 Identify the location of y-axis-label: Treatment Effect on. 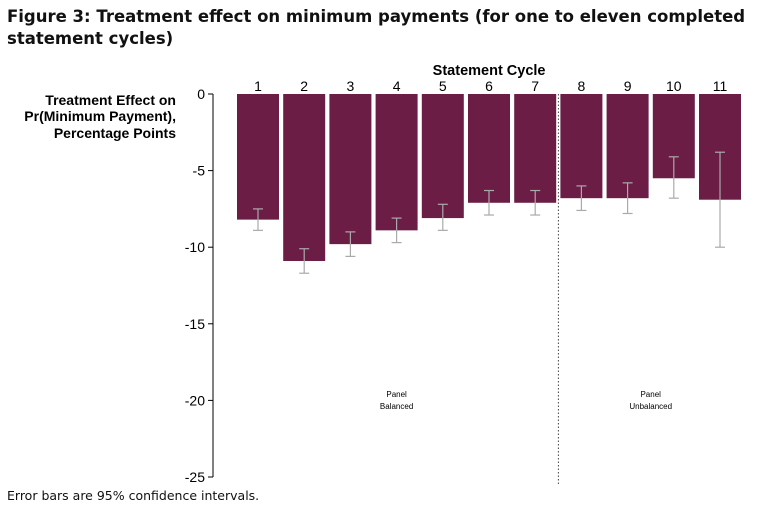
(110, 100).